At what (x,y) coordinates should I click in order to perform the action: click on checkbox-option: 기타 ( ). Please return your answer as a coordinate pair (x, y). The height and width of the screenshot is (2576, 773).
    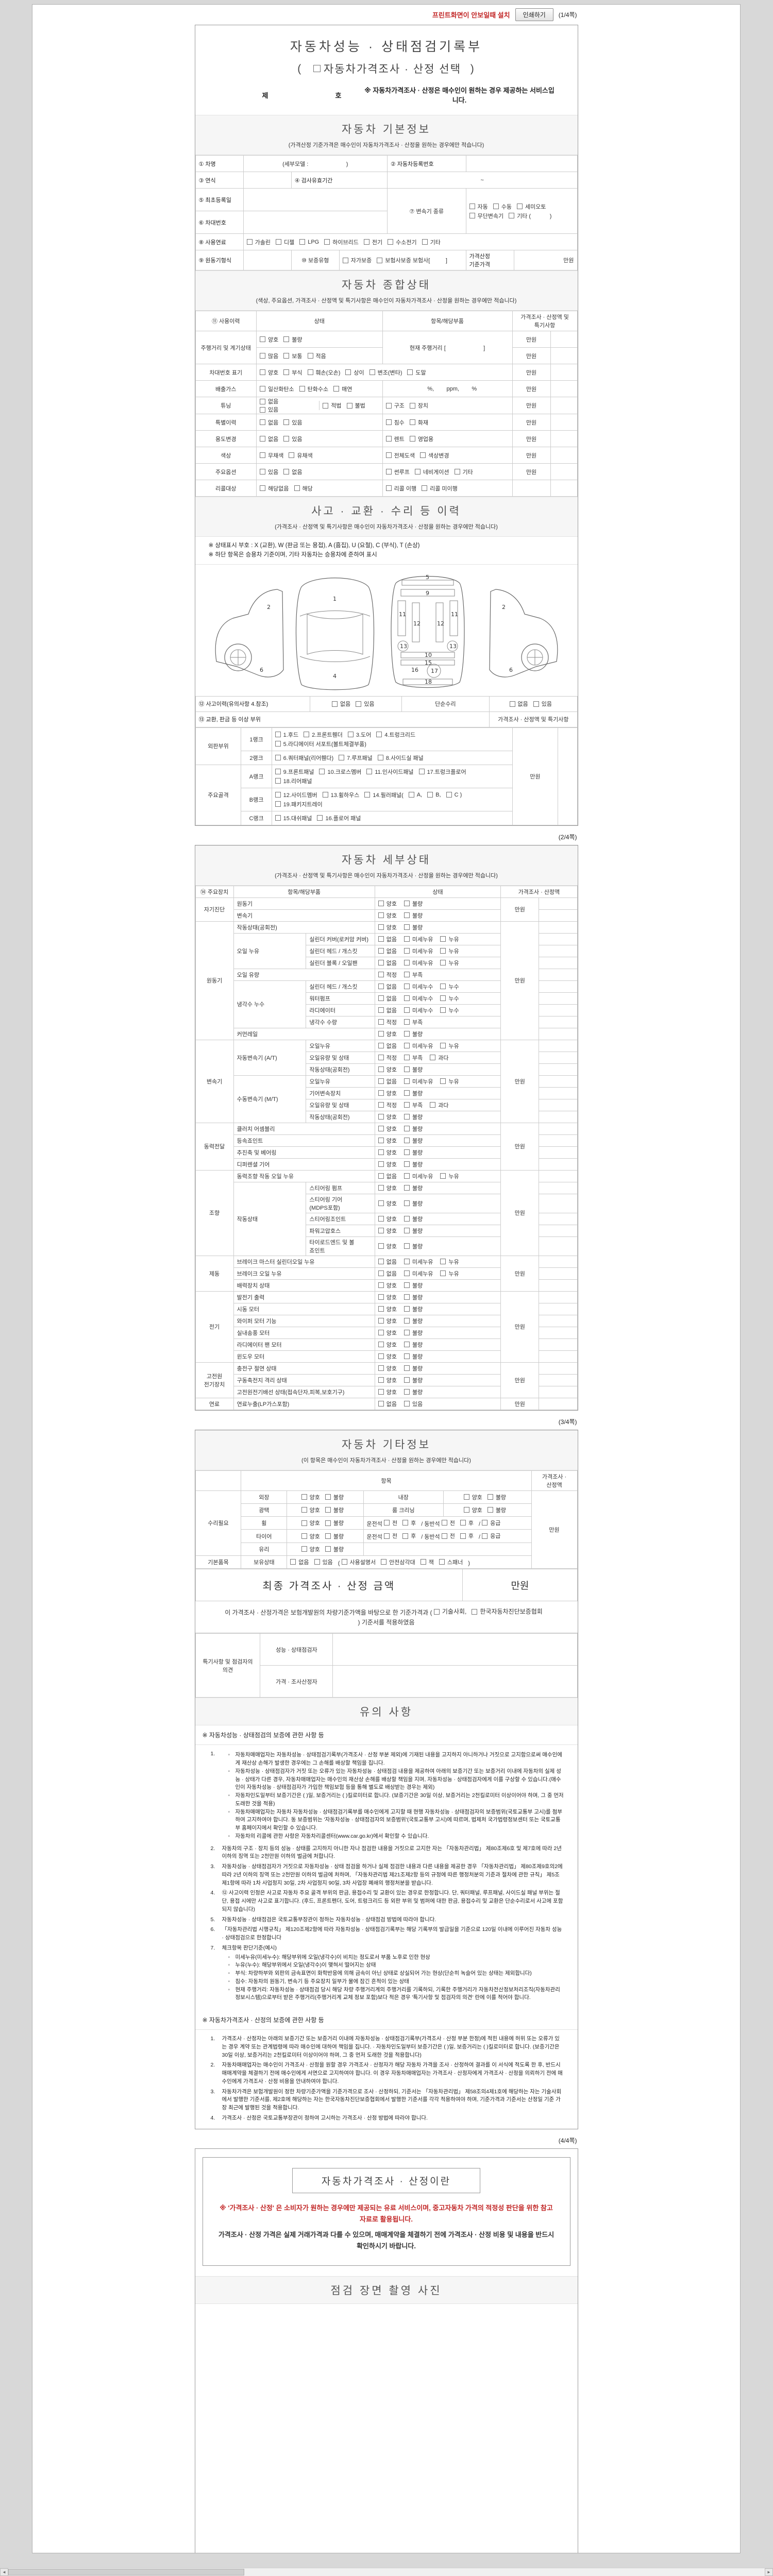
    Looking at the image, I should click on (530, 216).